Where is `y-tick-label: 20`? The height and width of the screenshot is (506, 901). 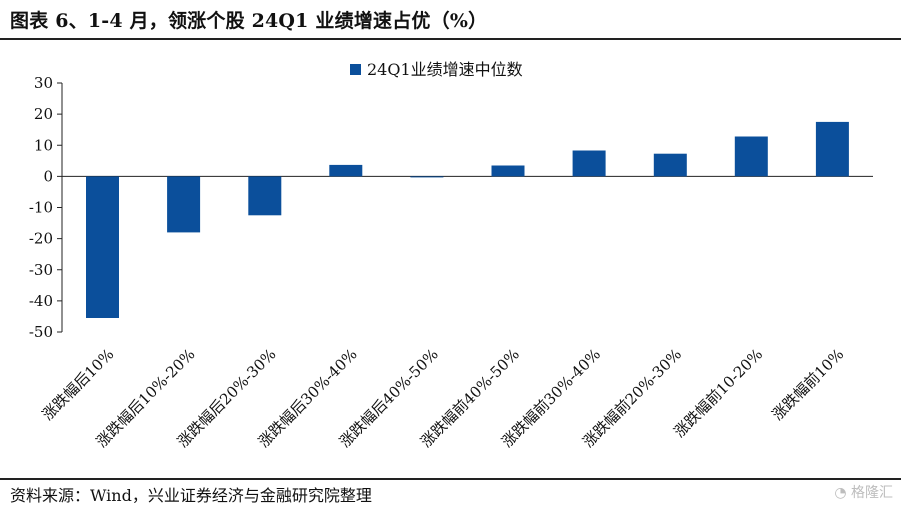 y-tick-label: 20 is located at coordinates (43, 114).